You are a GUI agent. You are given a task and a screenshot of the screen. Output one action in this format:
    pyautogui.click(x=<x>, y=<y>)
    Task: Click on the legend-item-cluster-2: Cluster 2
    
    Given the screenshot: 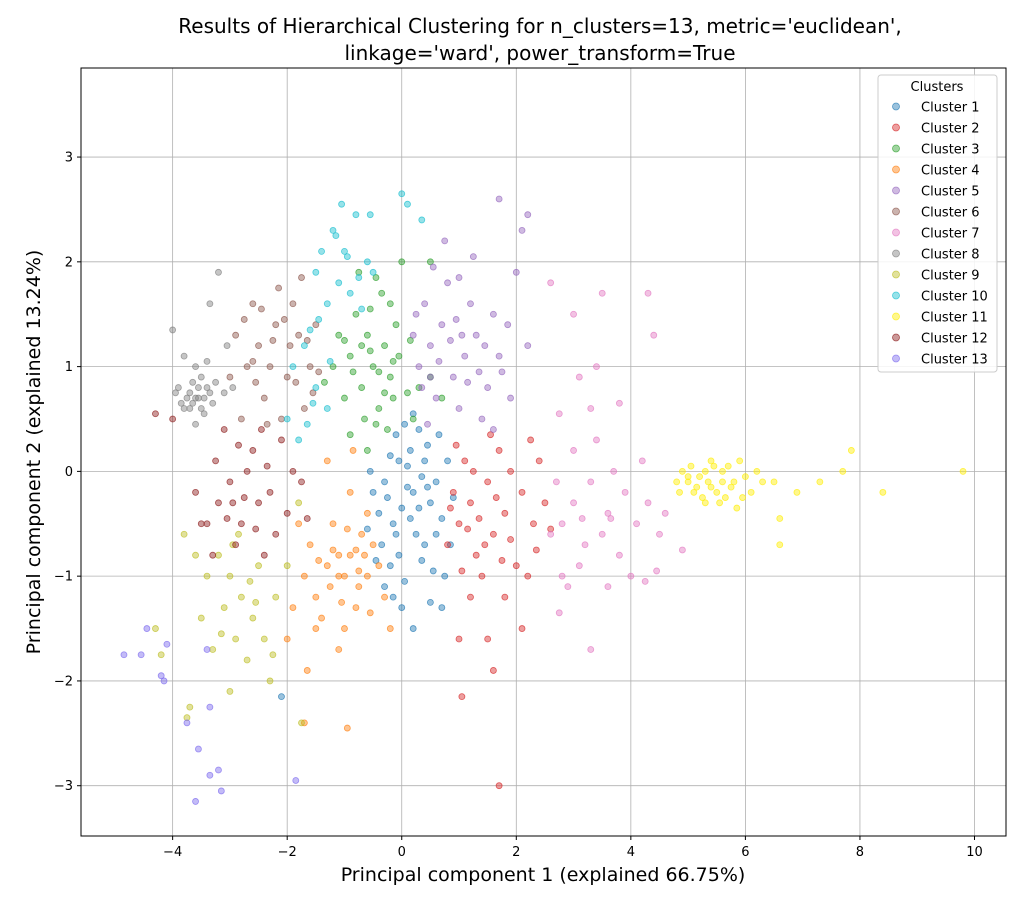 What is the action you would take?
    pyautogui.click(x=936, y=129)
    